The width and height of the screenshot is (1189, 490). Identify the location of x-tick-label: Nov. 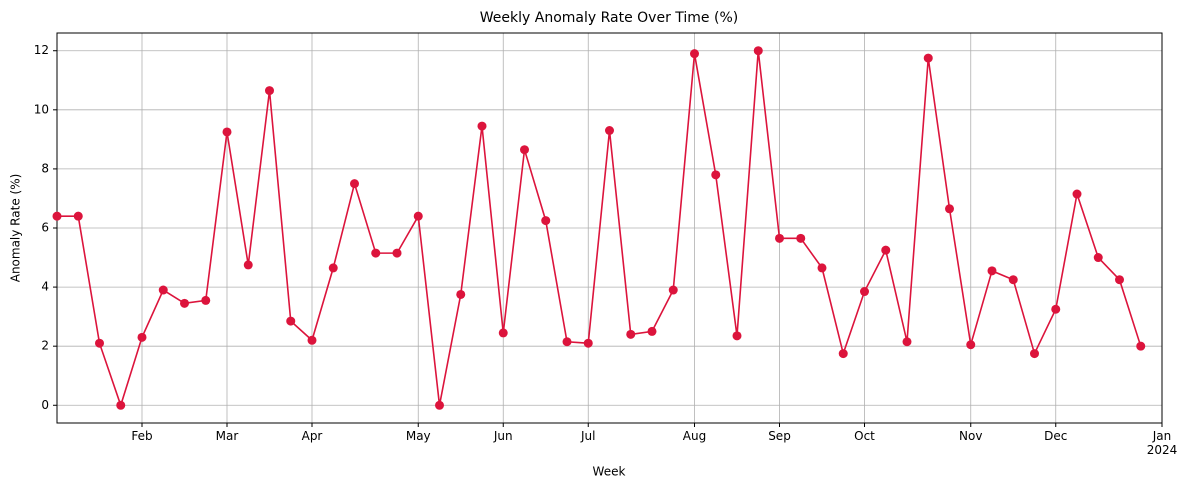
(971, 436).